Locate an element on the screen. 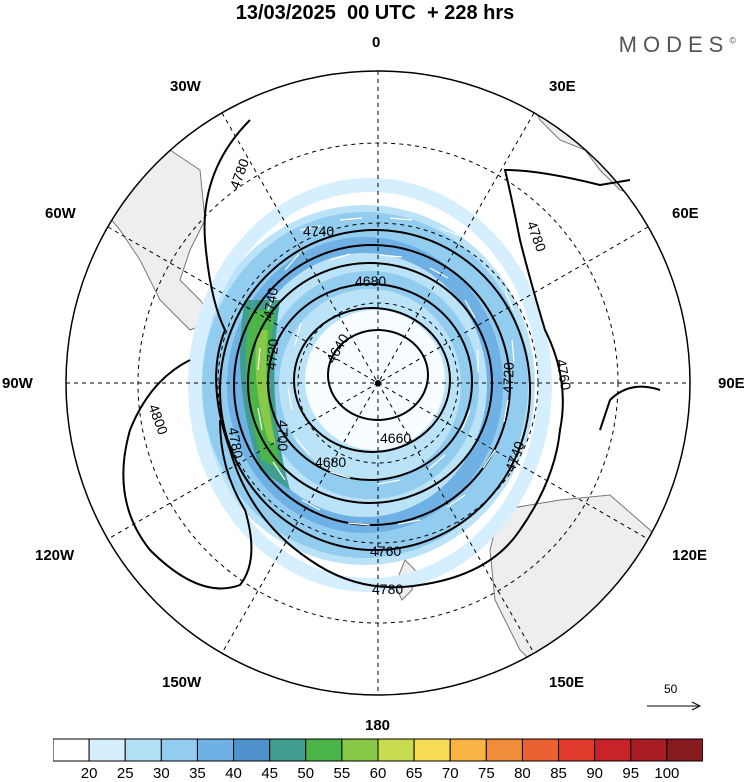  colorbar-tick-label: 75 is located at coordinates (486, 773).